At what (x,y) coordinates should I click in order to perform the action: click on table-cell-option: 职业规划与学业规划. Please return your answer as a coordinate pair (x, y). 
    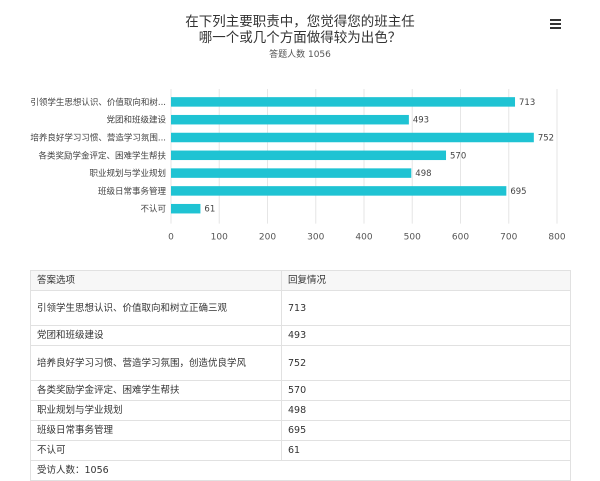
    Looking at the image, I should click on (156, 410).